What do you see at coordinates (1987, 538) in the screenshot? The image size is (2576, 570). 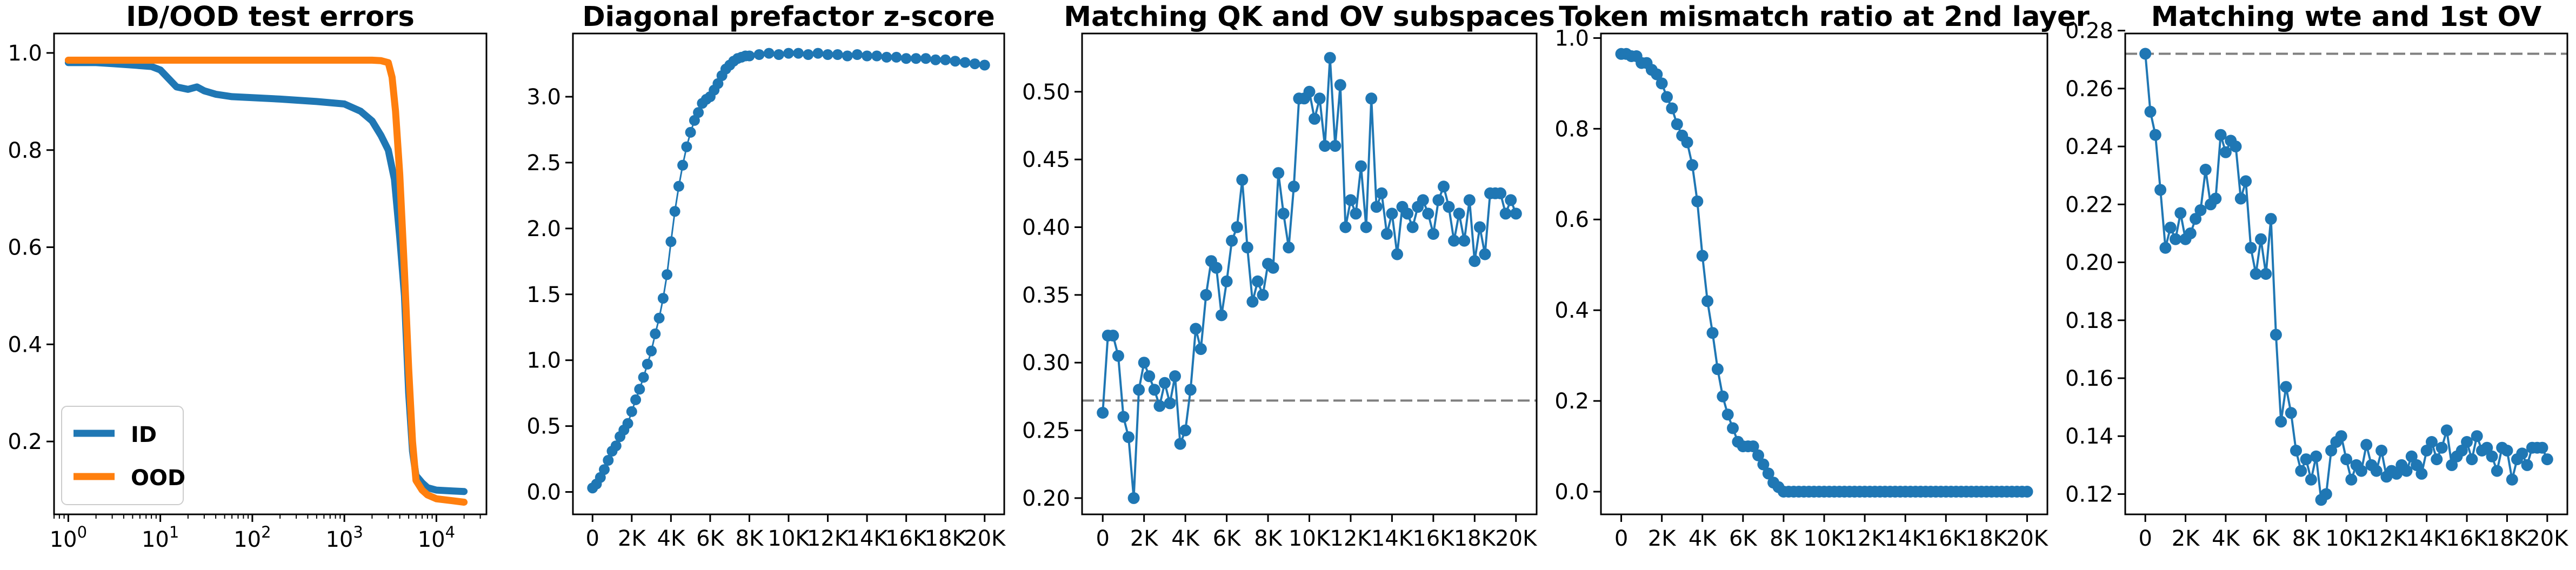 I see `x-tick-label: 18K` at bounding box center [1987, 538].